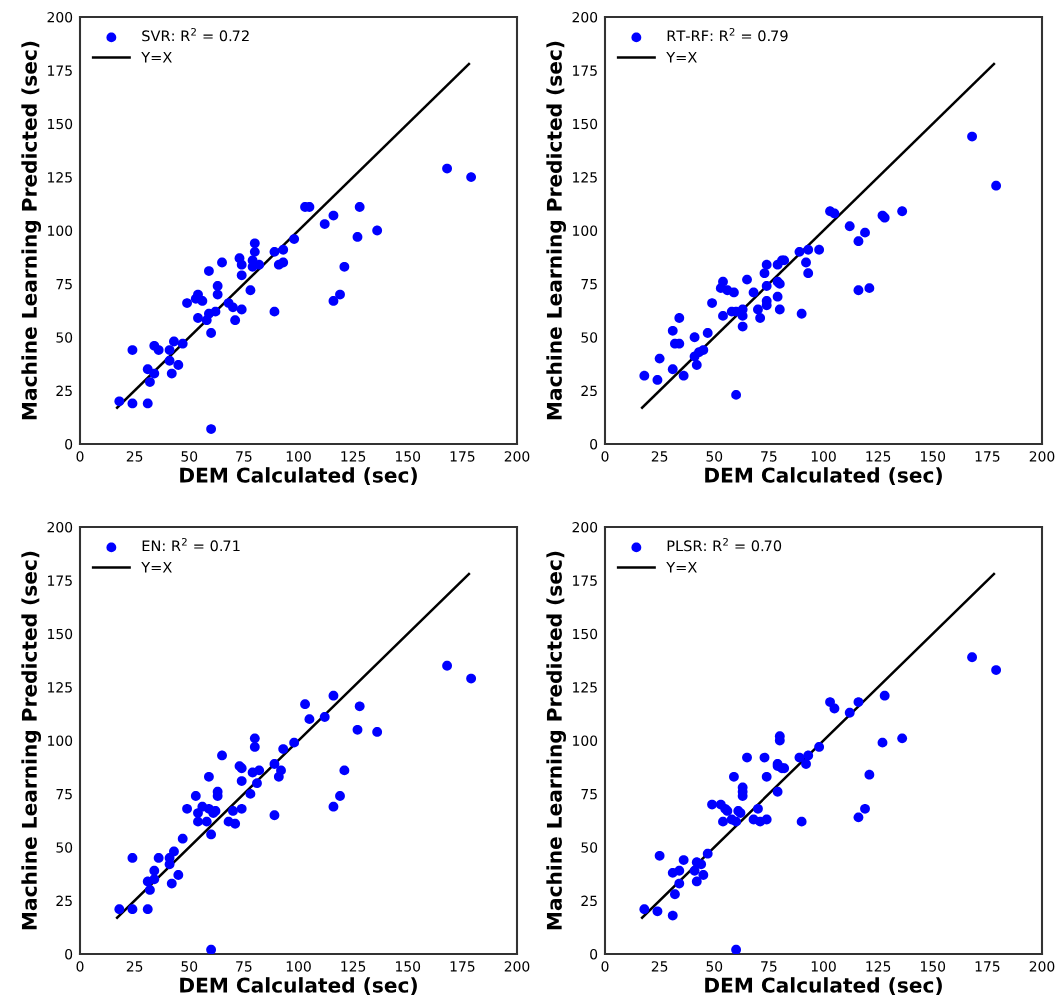  I want to click on x-tick-label: 200, so click(1042, 456).